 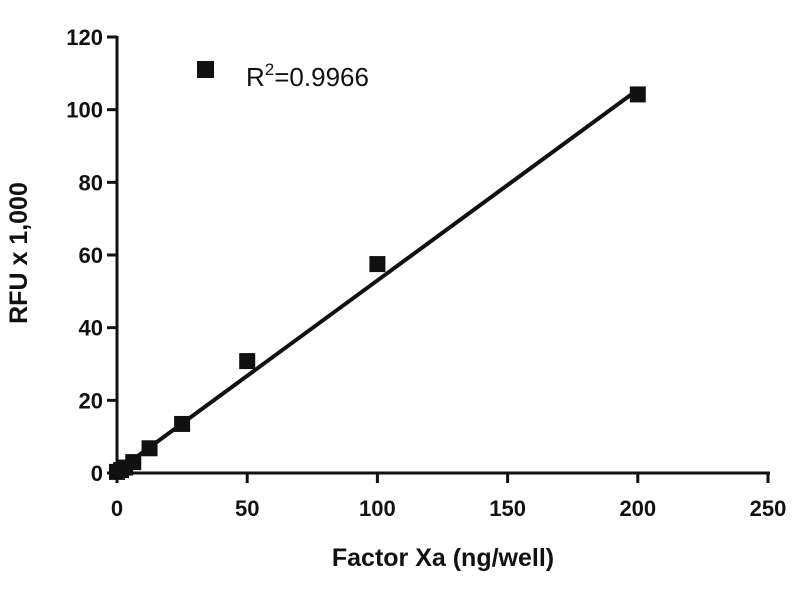 I want to click on legend: R2=0.9966, so click(x=283, y=76).